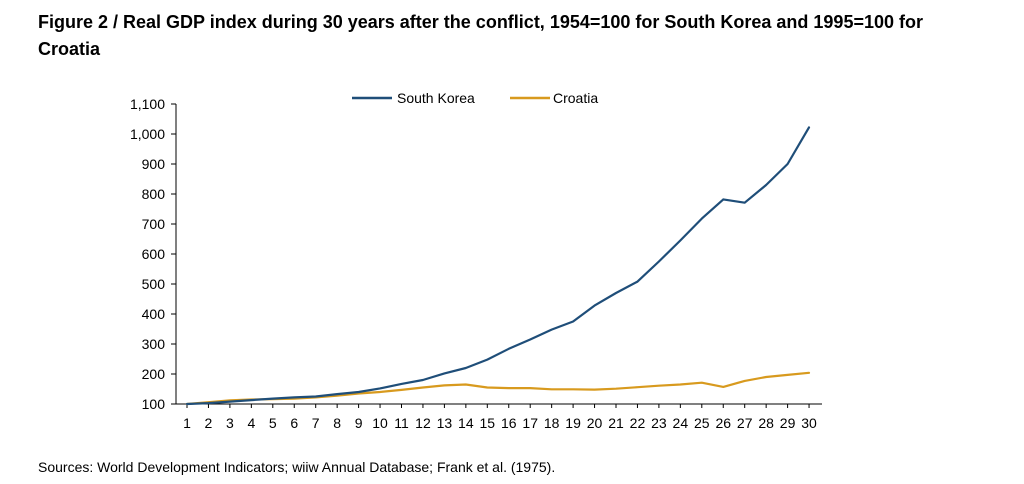 This screenshot has width=1024, height=484. I want to click on x-tick-label: 3, so click(230, 423).